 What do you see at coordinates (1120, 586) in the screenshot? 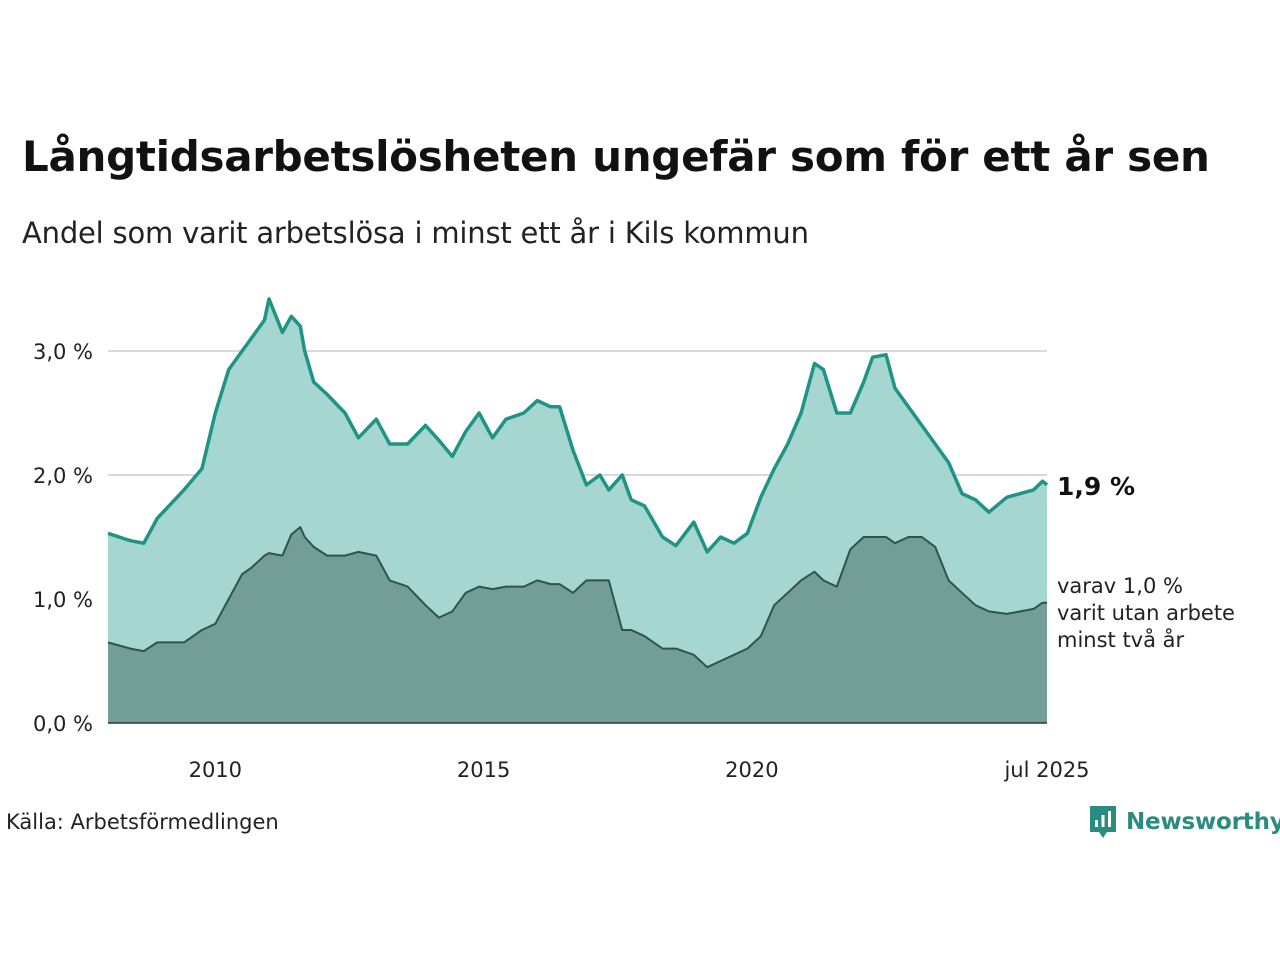
I see `end-label-secondary-line: varav 1,0 %` at bounding box center [1120, 586].